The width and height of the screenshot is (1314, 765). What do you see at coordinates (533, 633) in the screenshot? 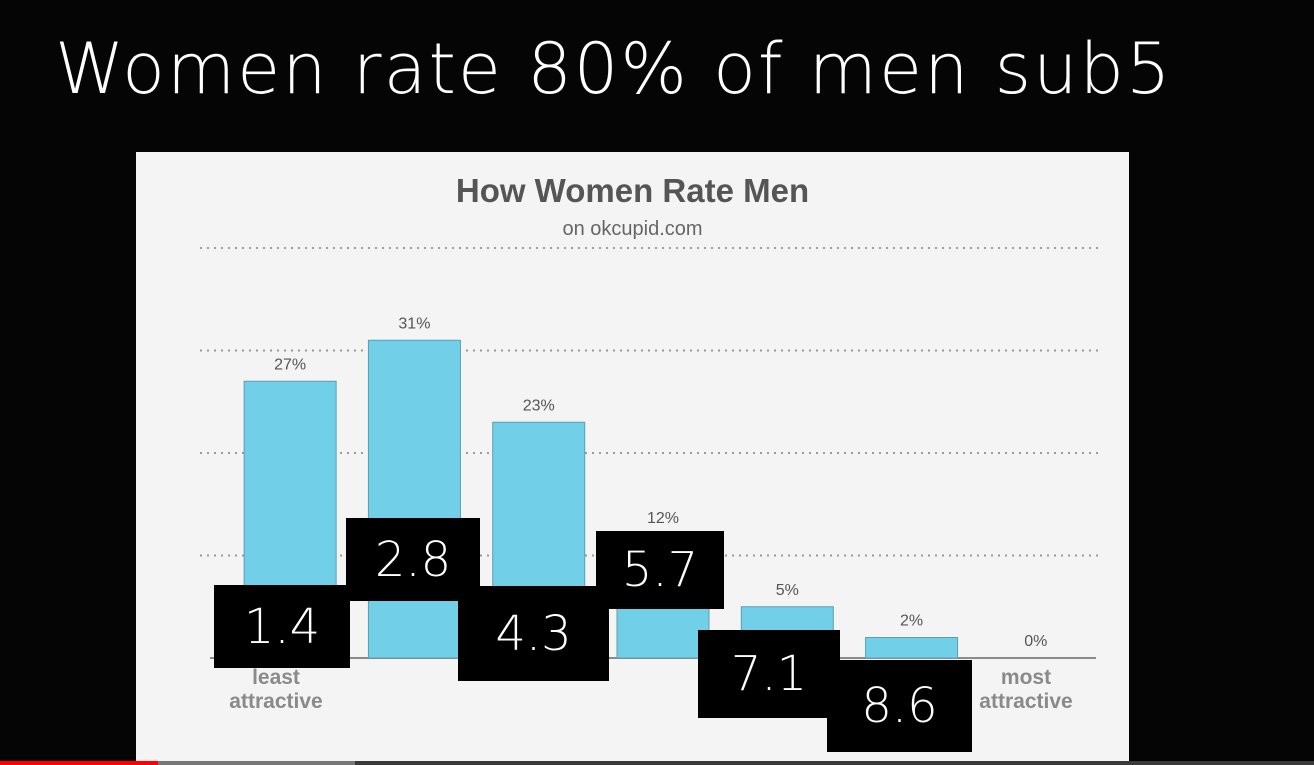
I see `overlay-score-3: 4.3` at bounding box center [533, 633].